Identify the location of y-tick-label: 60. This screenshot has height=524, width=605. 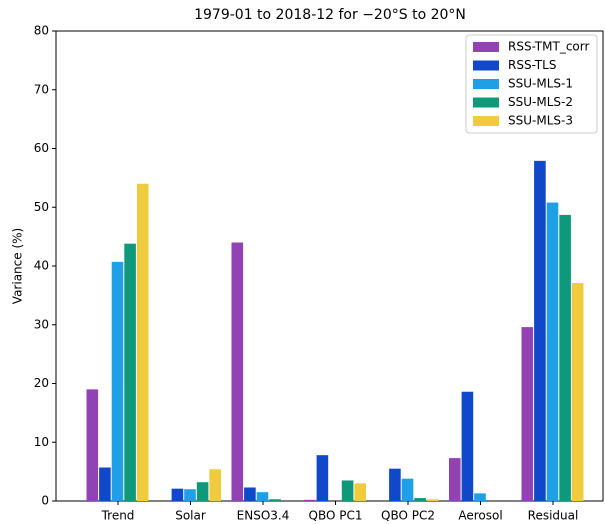
(41, 148).